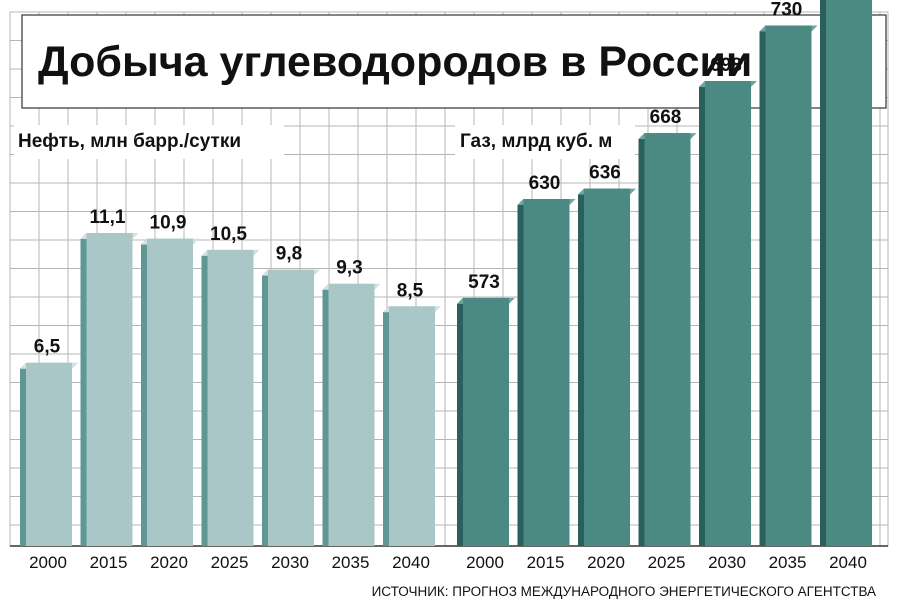 The image size is (897, 615). What do you see at coordinates (349, 268) in the screenshot?
I see `oil-value-label: 9,3` at bounding box center [349, 268].